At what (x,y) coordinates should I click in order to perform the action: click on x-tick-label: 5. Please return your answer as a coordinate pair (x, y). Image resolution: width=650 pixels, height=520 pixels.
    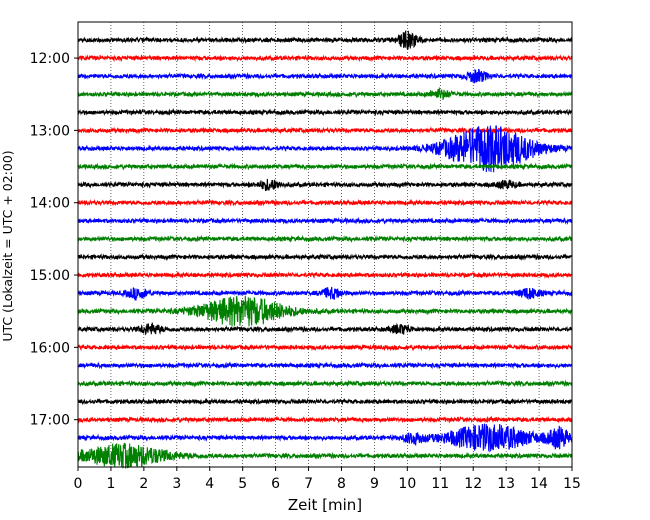
    Looking at the image, I should click on (242, 484).